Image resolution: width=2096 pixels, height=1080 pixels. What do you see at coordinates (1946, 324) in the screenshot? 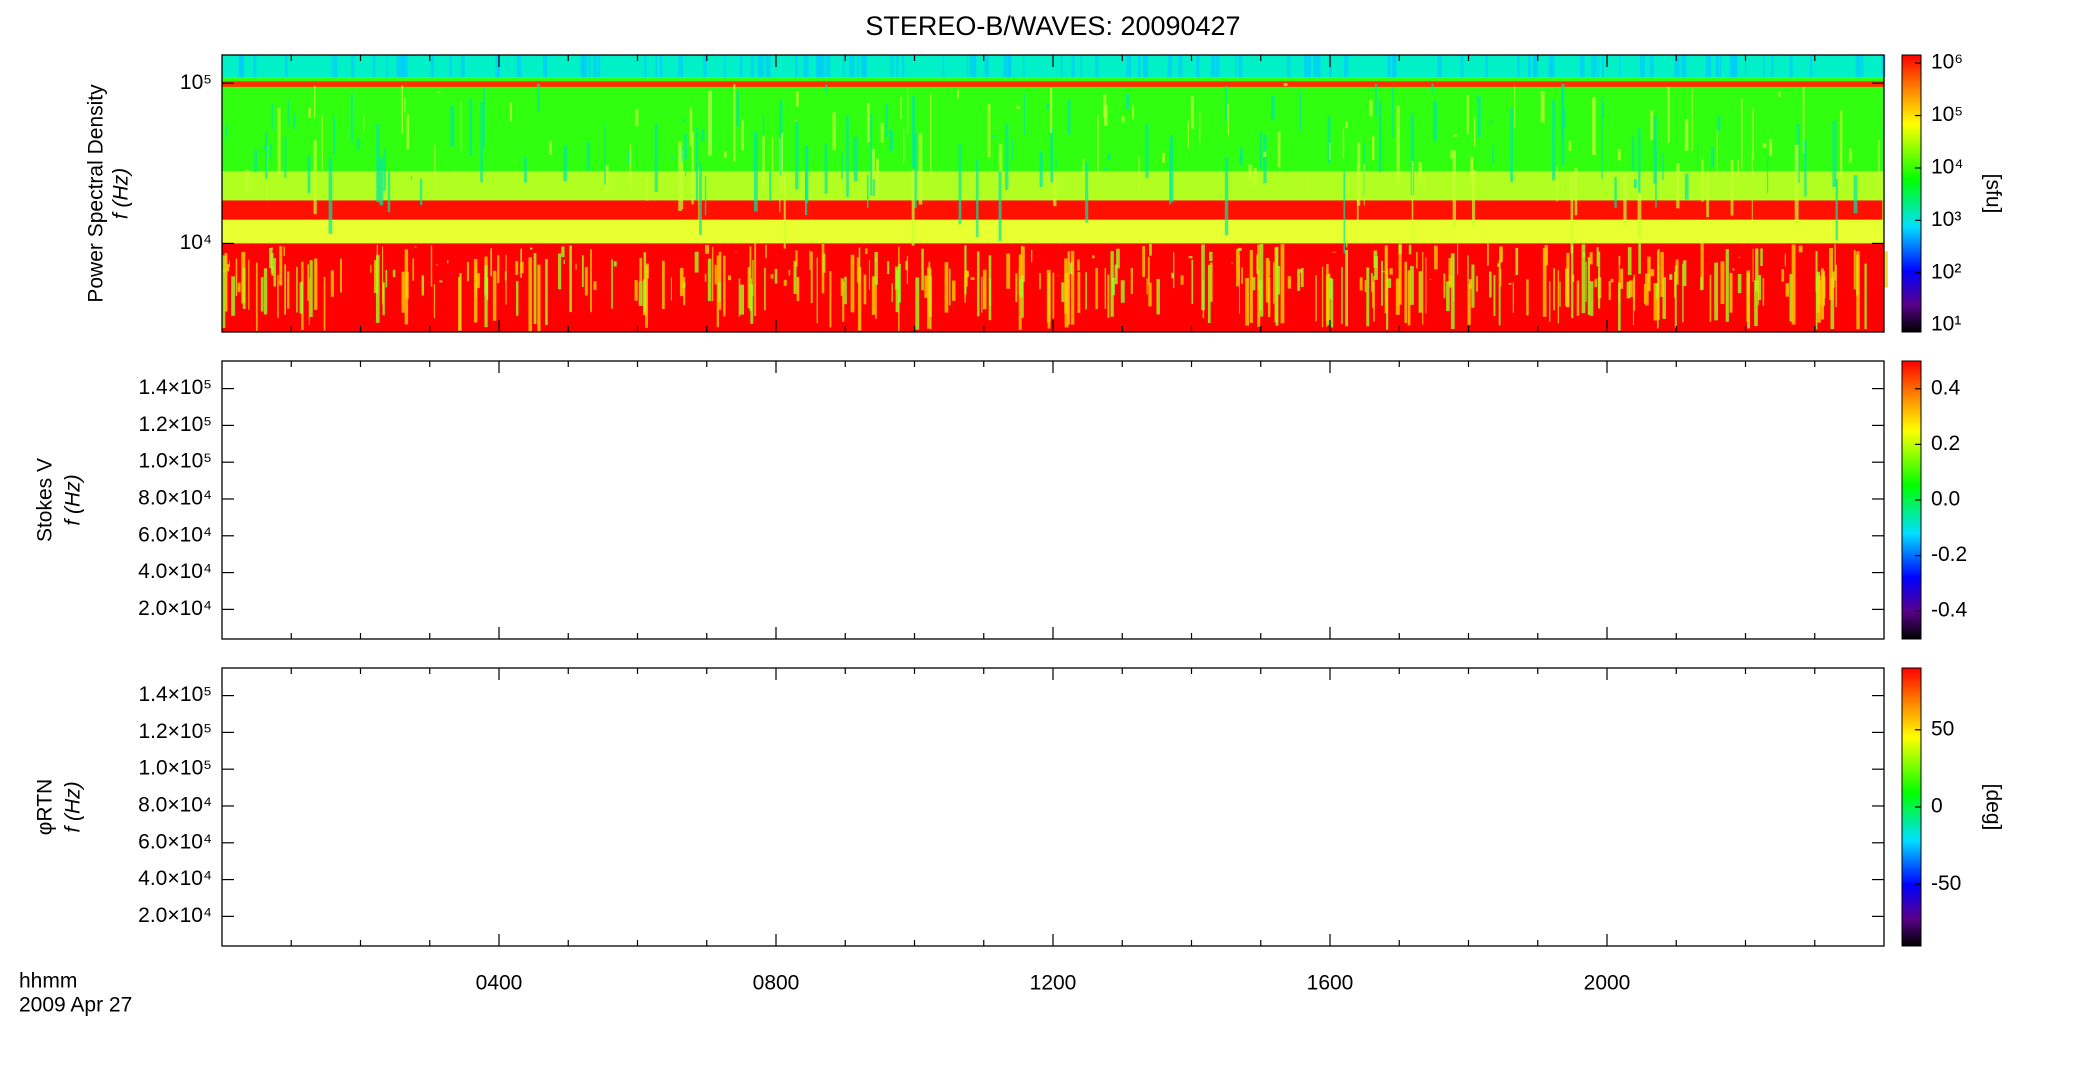
I see `colorbar-tick-label: 10¹` at bounding box center [1946, 324].